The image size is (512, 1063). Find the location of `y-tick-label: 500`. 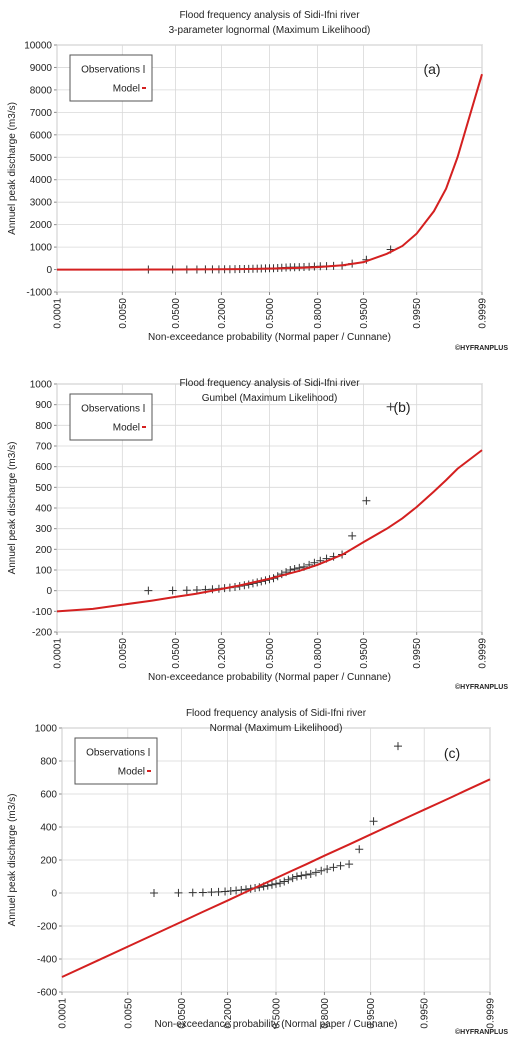

y-tick-label: 500 is located at coordinates (43, 488).